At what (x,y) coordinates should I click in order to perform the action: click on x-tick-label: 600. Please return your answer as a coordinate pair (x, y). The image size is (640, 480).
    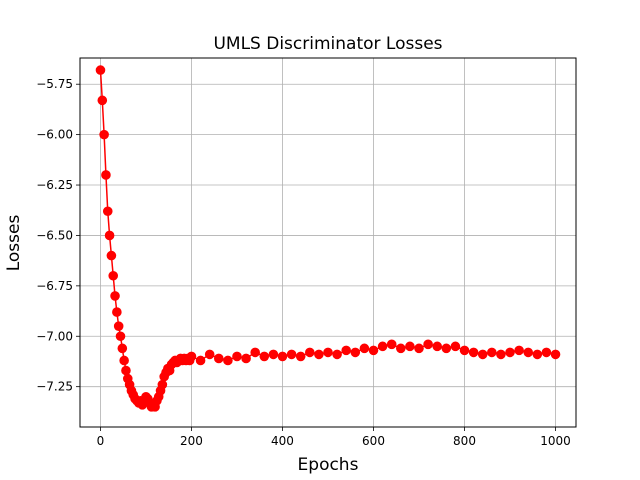
    Looking at the image, I should click on (373, 441).